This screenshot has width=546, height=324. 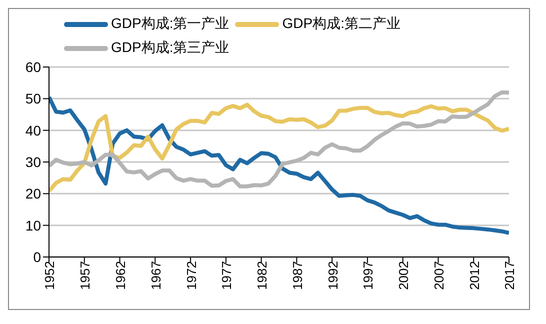 I want to click on x-tick-label: 2017, so click(x=510, y=275).